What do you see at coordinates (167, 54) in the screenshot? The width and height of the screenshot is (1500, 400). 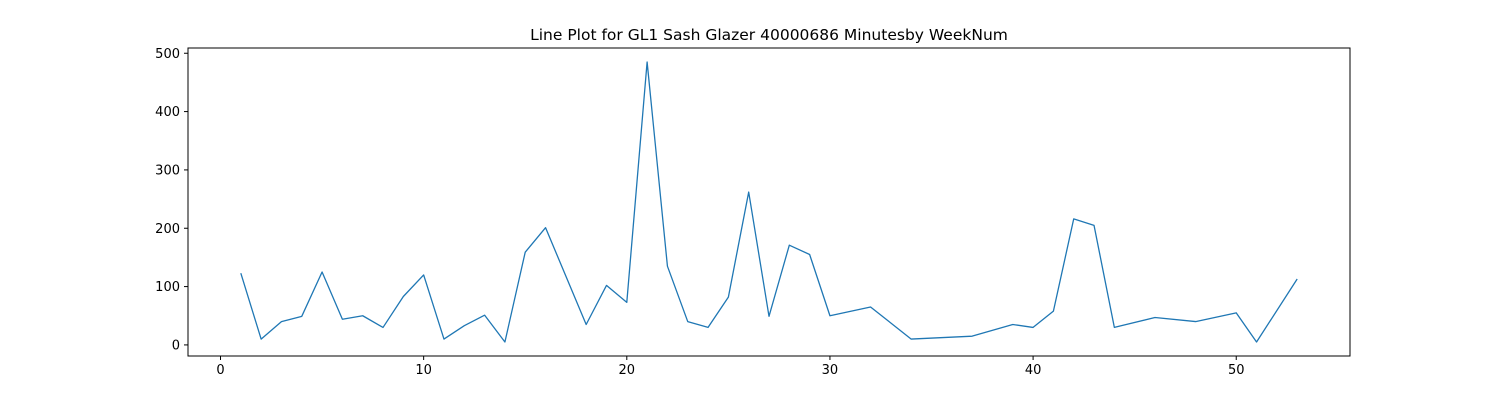 I see `y-tick-label: 500` at bounding box center [167, 54].